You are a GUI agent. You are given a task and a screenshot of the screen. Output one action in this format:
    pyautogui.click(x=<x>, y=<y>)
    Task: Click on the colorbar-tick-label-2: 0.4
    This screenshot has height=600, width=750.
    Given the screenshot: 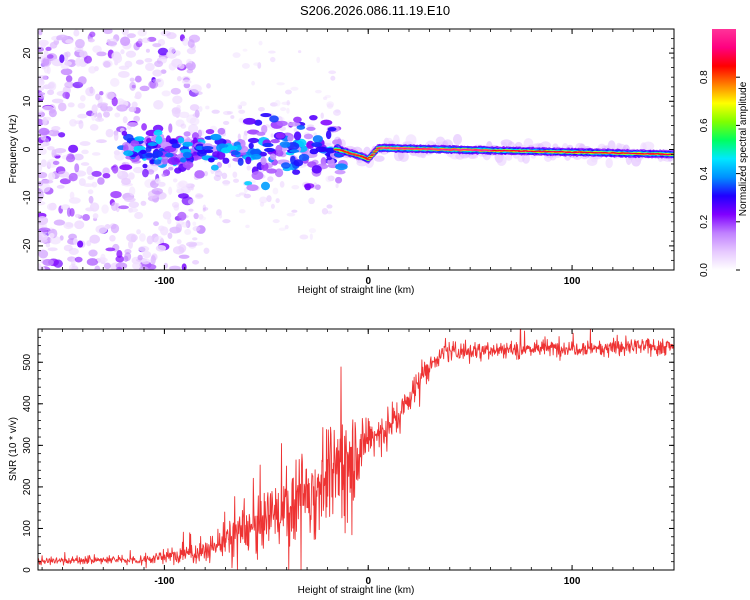 What is the action you would take?
    pyautogui.click(x=704, y=173)
    